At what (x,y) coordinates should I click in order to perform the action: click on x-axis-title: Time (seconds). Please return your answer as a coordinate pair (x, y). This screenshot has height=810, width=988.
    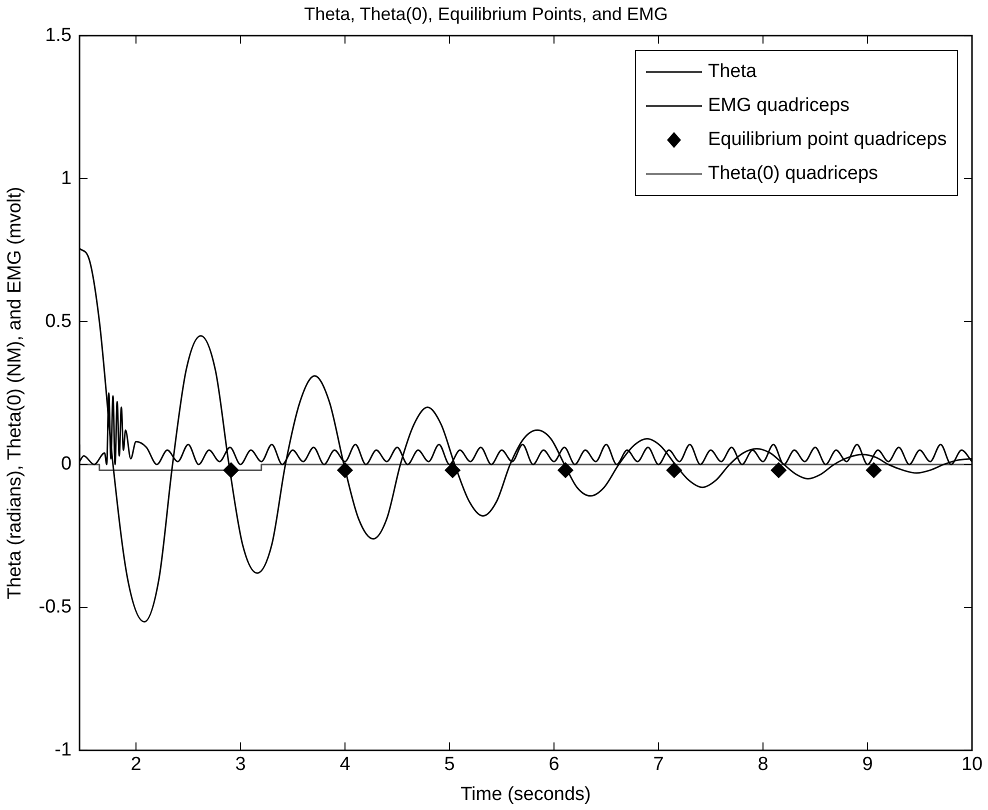
    Looking at the image, I should click on (525, 794).